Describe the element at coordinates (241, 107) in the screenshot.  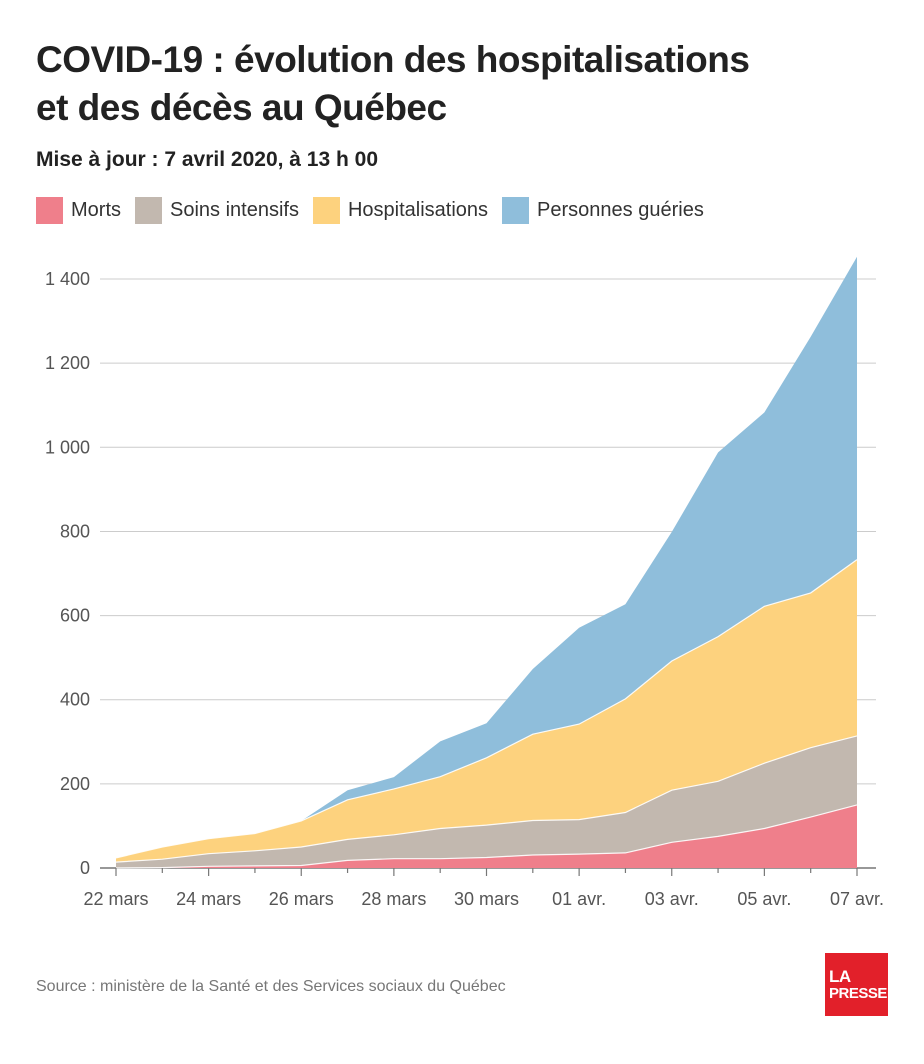
I see `chart-title-line-2: et des décès au Québec` at that location.